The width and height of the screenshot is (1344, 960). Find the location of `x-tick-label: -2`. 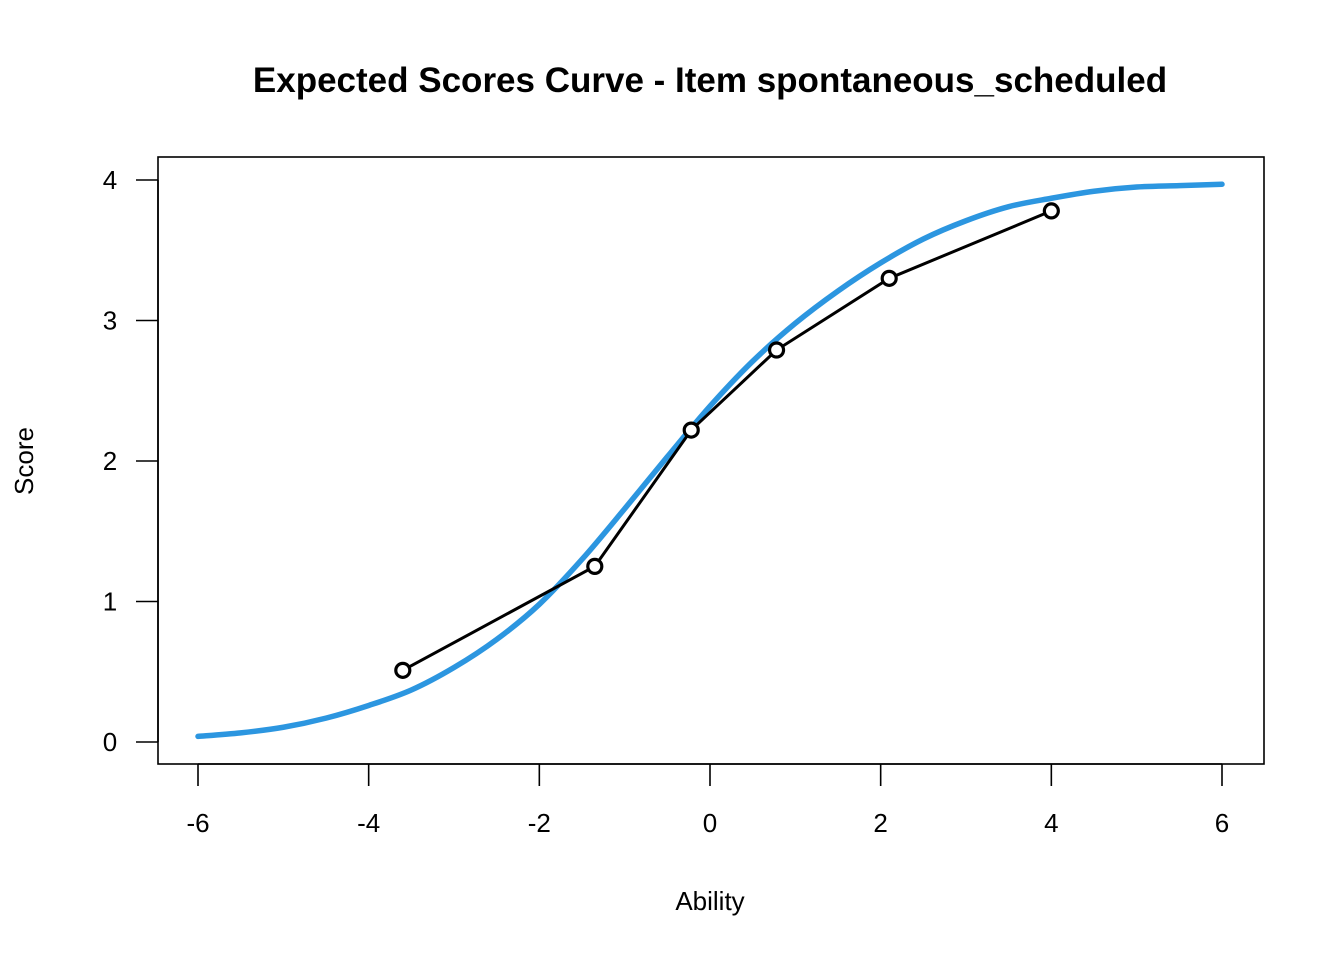

x-tick-label: -2 is located at coordinates (539, 823).